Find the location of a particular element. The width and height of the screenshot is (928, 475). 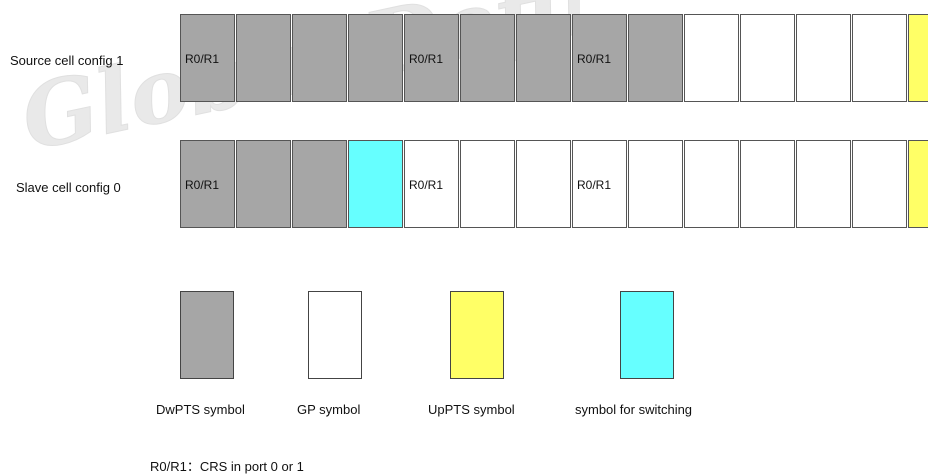

legend-dwpts-swatch is located at coordinates (207, 335).